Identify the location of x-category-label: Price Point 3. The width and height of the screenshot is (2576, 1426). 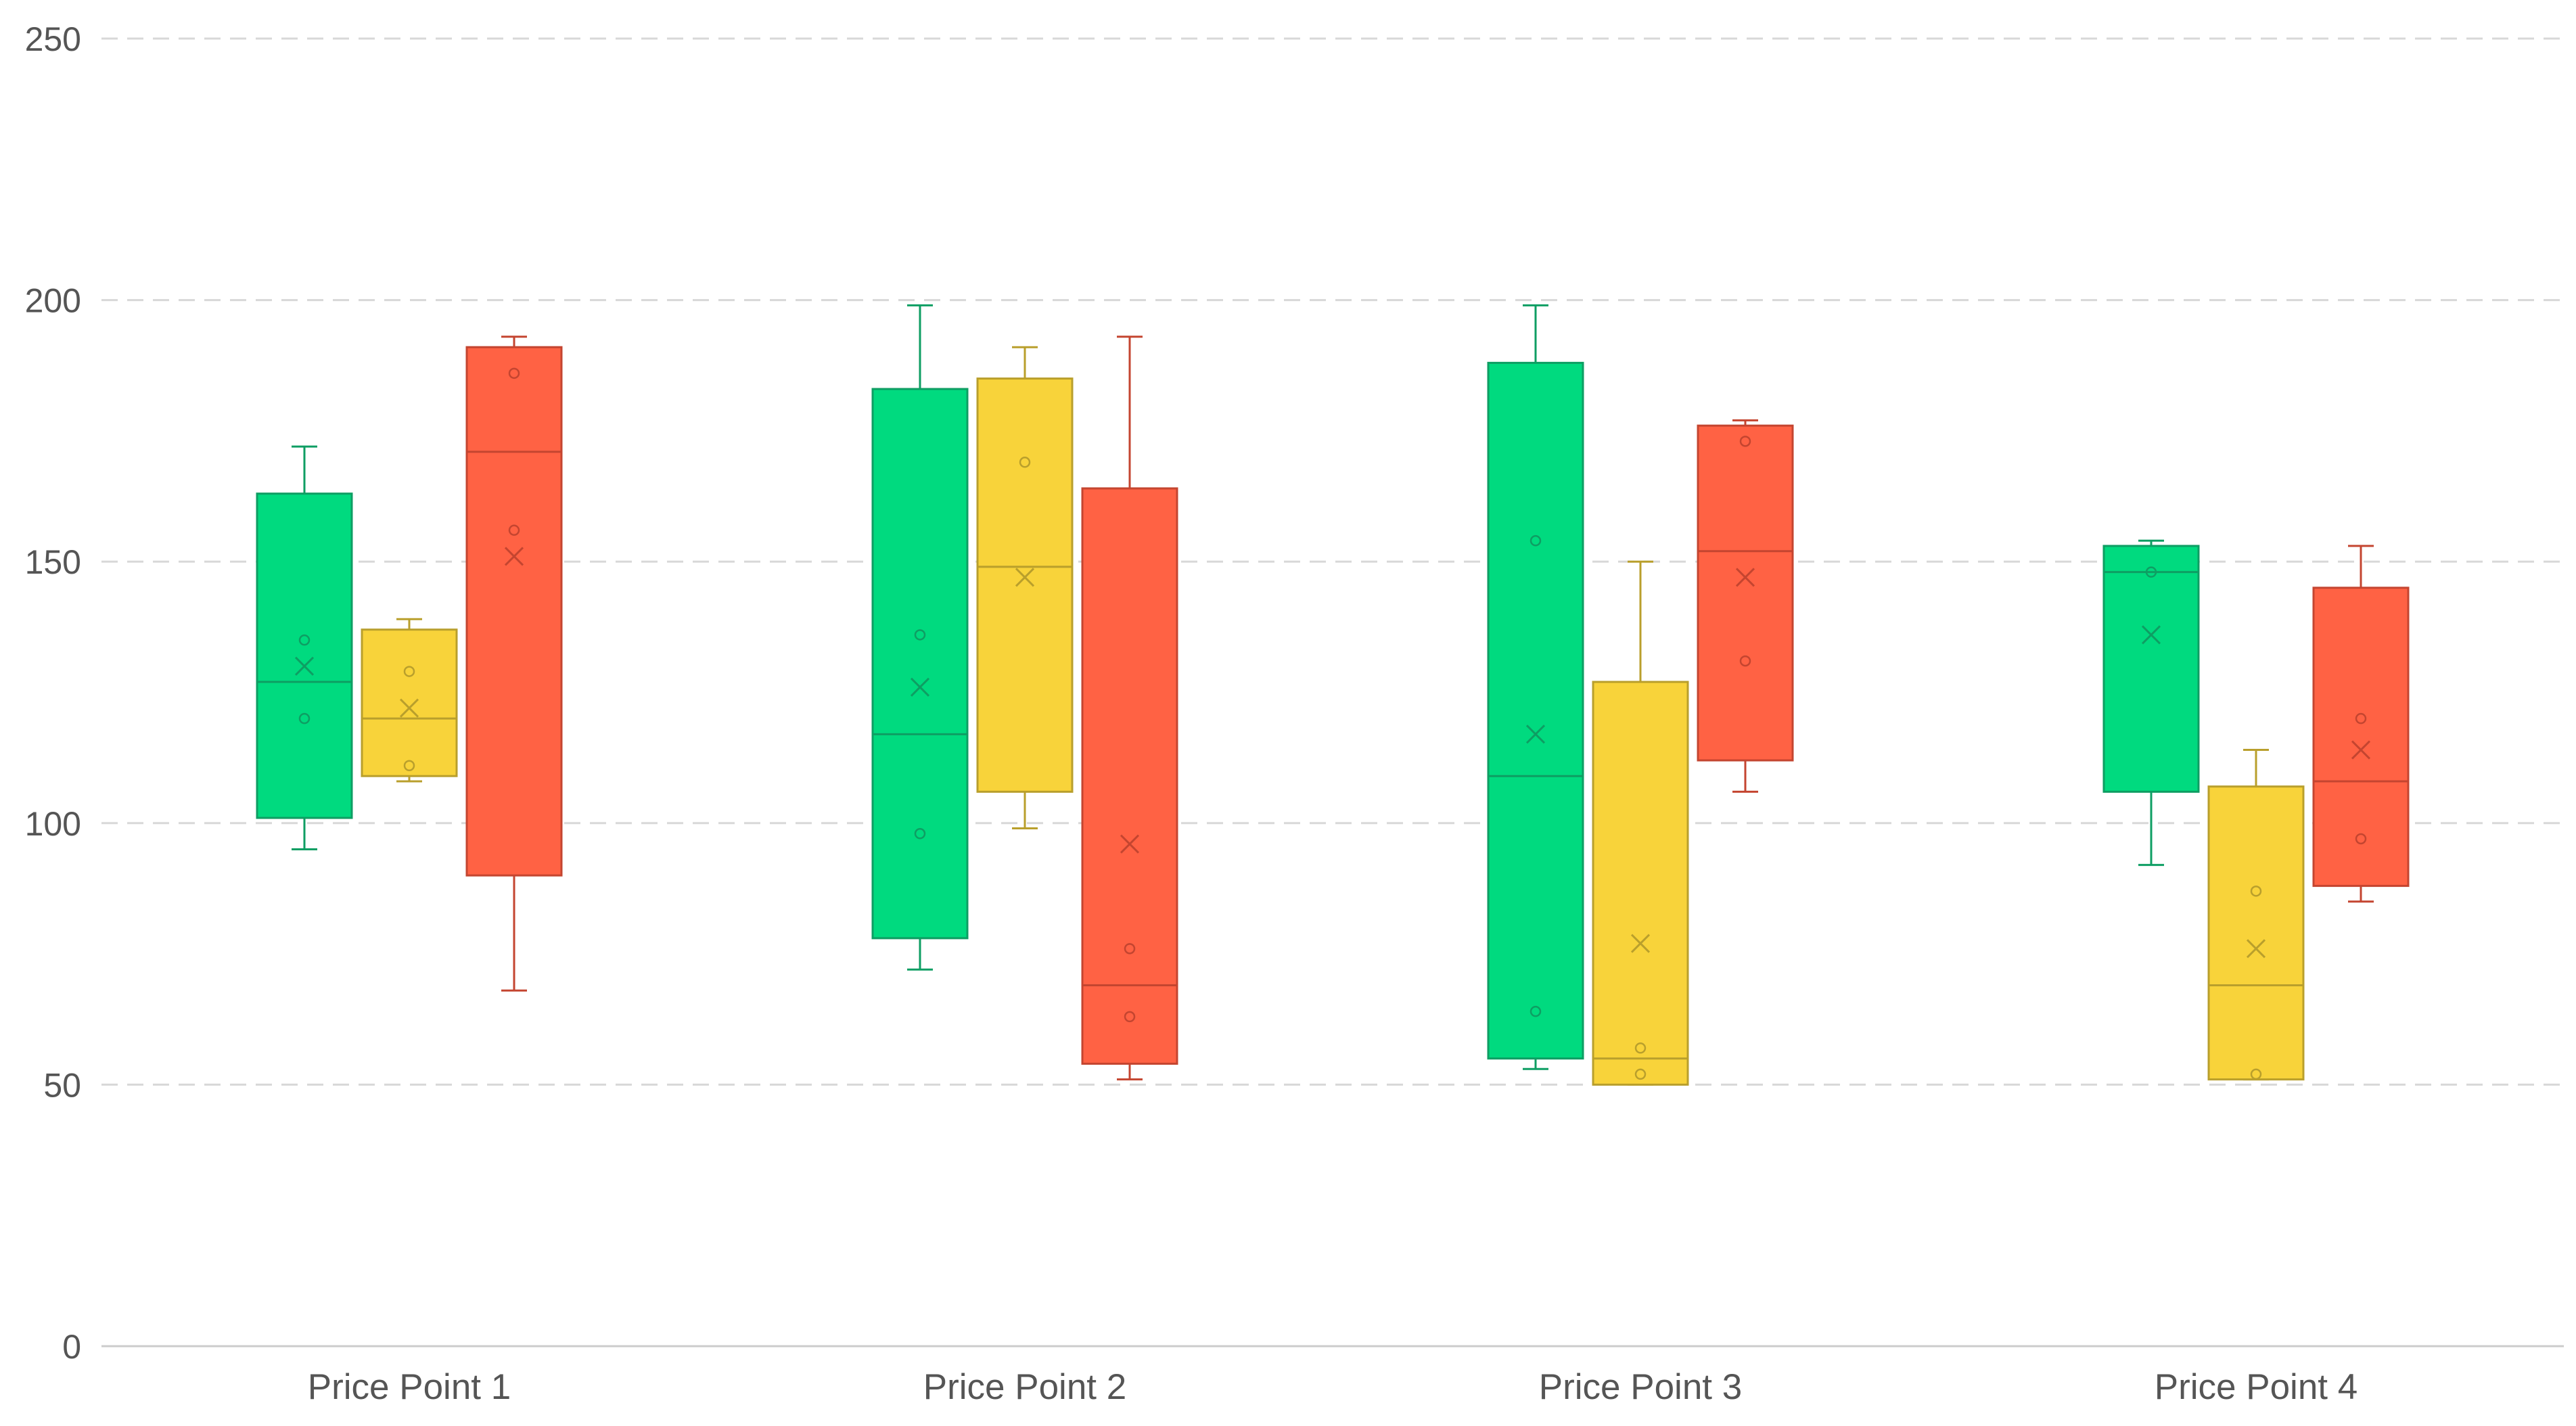
(1640, 1387).